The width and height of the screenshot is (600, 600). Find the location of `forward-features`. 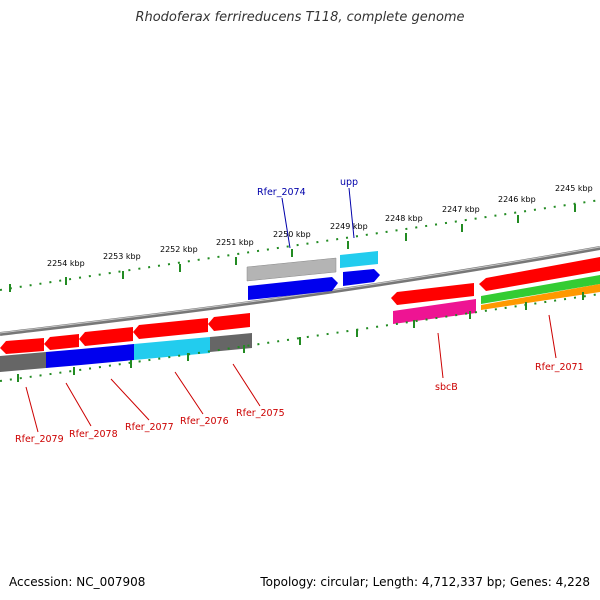

forward-features is located at coordinates (423, 287).